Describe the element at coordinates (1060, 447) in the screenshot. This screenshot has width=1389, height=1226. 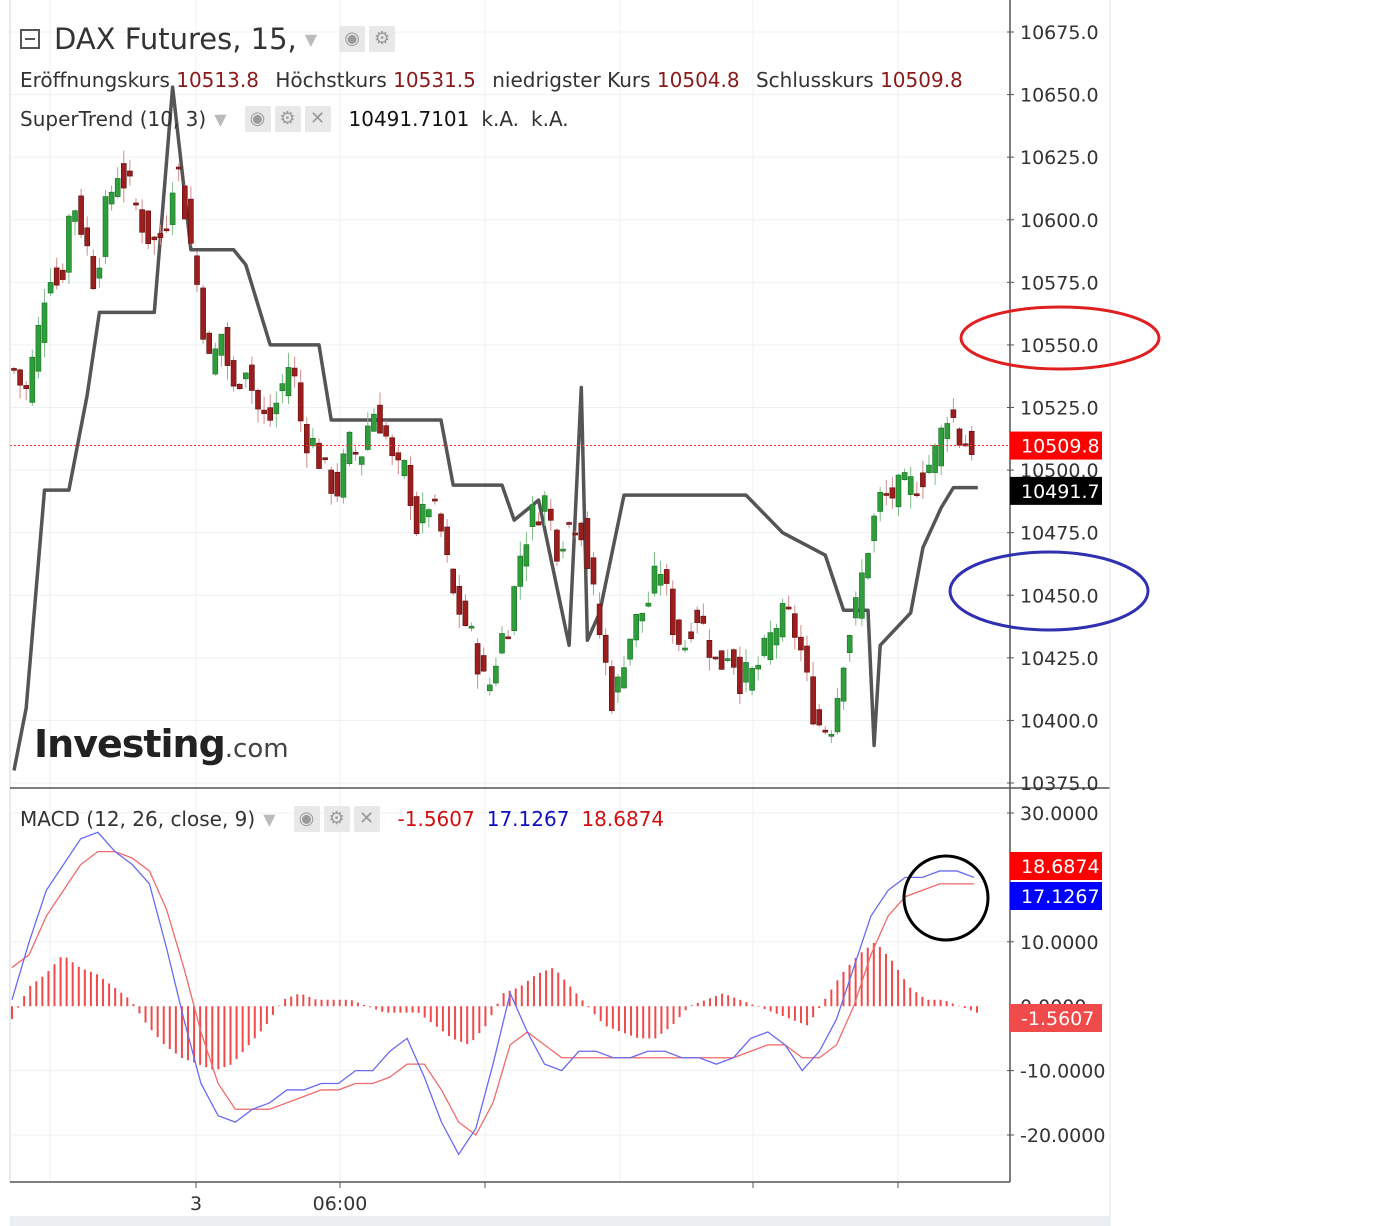
I see `last-price-badge-text: 10509.8` at that location.